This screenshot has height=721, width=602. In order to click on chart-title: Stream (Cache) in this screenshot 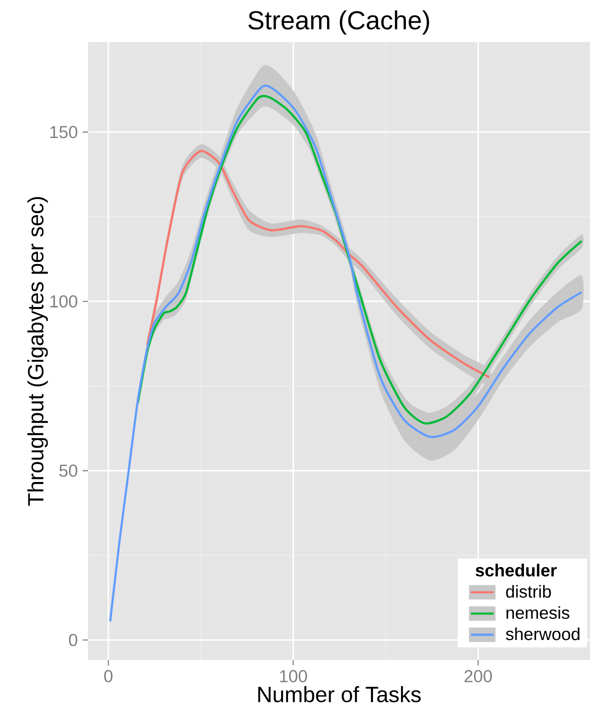, I will do `click(339, 22)`.